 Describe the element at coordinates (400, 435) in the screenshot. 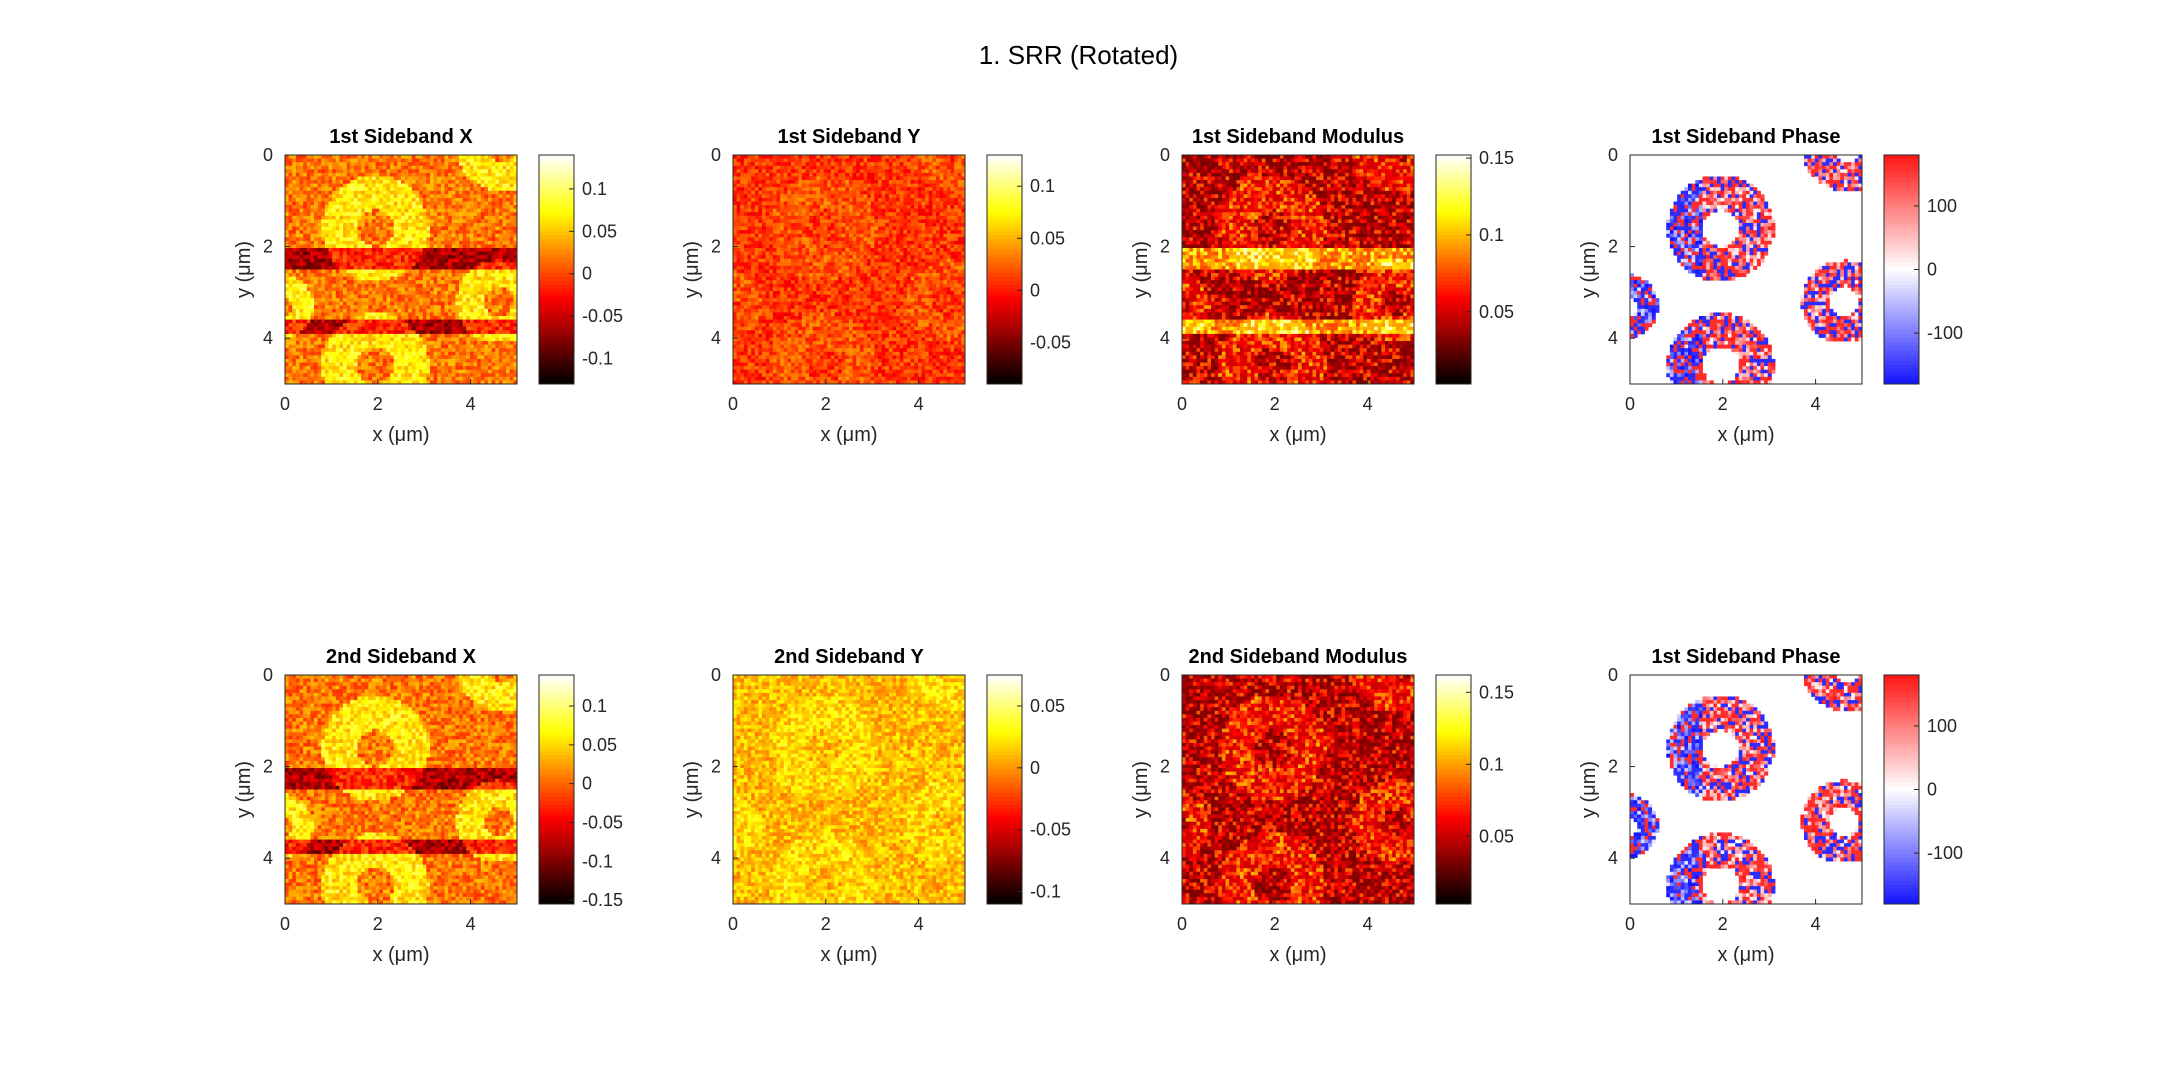

I see `x-axis-label: x (μm)` at that location.